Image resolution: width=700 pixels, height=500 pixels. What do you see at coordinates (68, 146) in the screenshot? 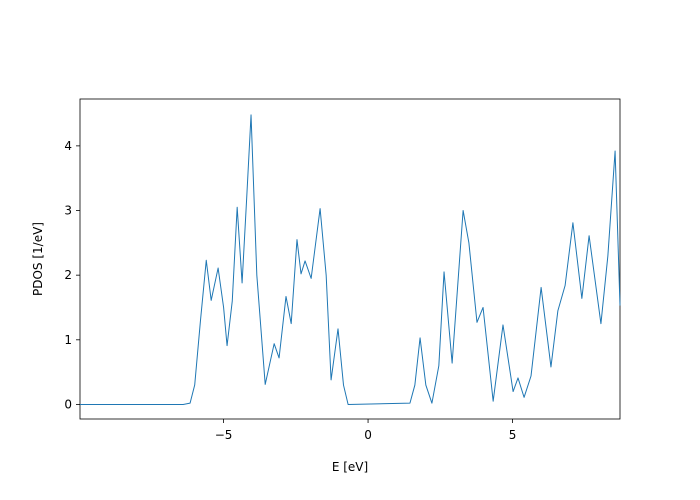
I see `y-tick-label: 4` at bounding box center [68, 146].